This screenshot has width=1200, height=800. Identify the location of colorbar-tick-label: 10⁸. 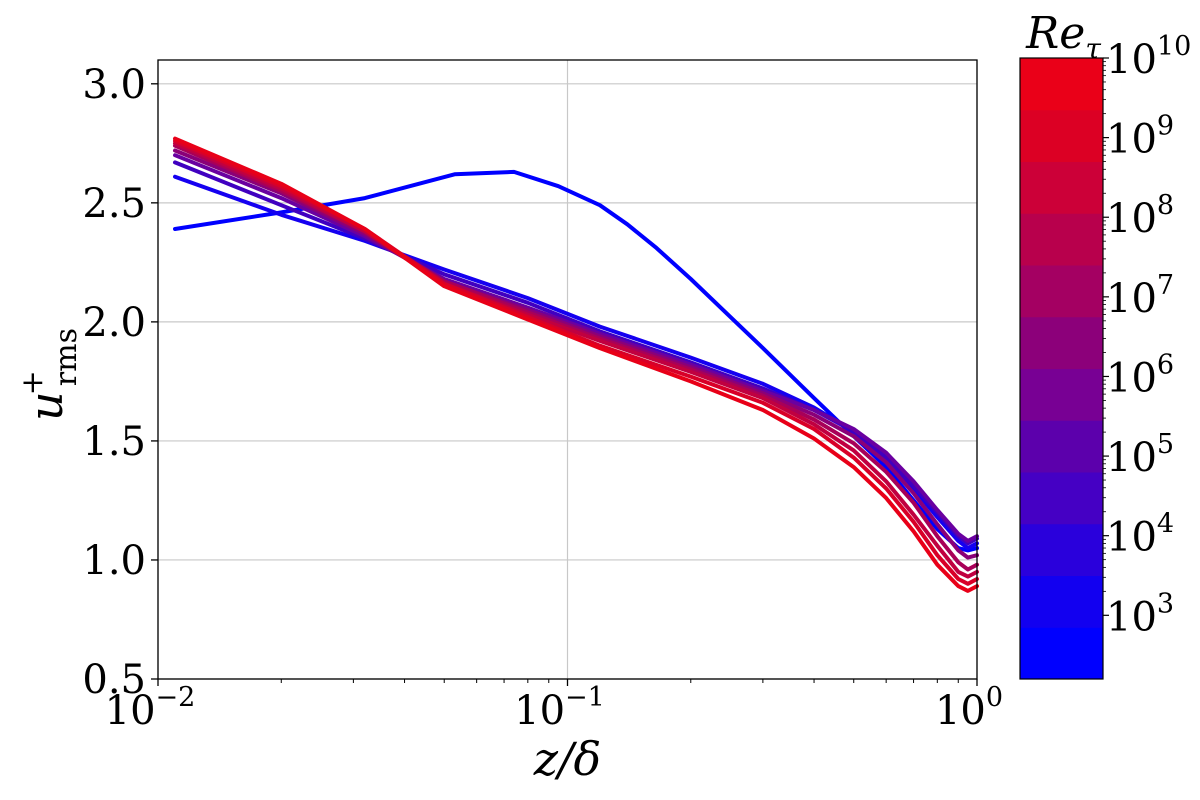
(1140, 216).